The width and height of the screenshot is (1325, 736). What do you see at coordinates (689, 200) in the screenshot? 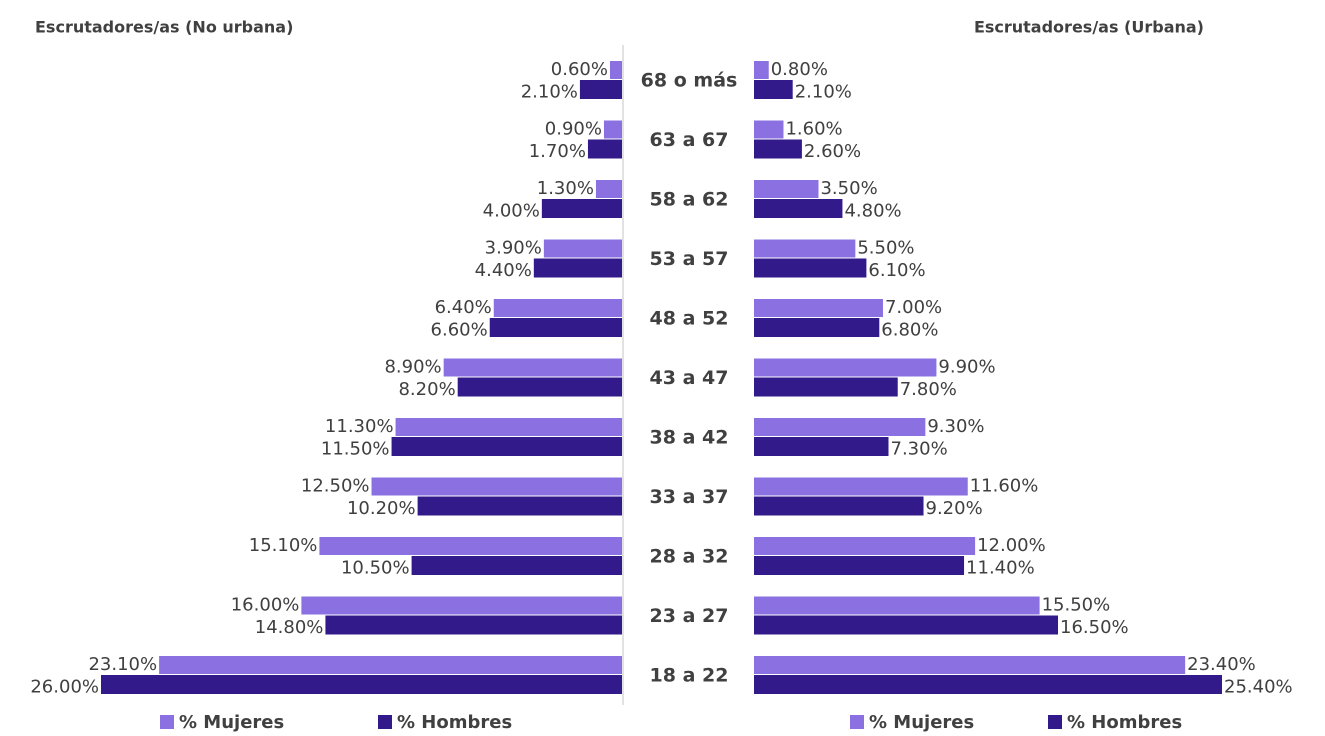
I see `category-label: 58 a 62` at bounding box center [689, 200].